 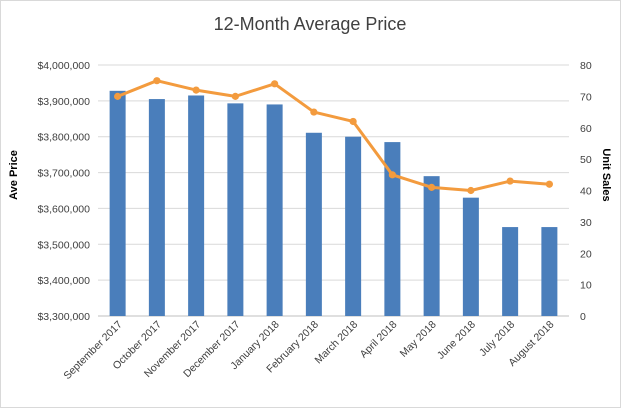 What do you see at coordinates (586, 286) in the screenshot?
I see `y2-tick-label: 10` at bounding box center [586, 286].